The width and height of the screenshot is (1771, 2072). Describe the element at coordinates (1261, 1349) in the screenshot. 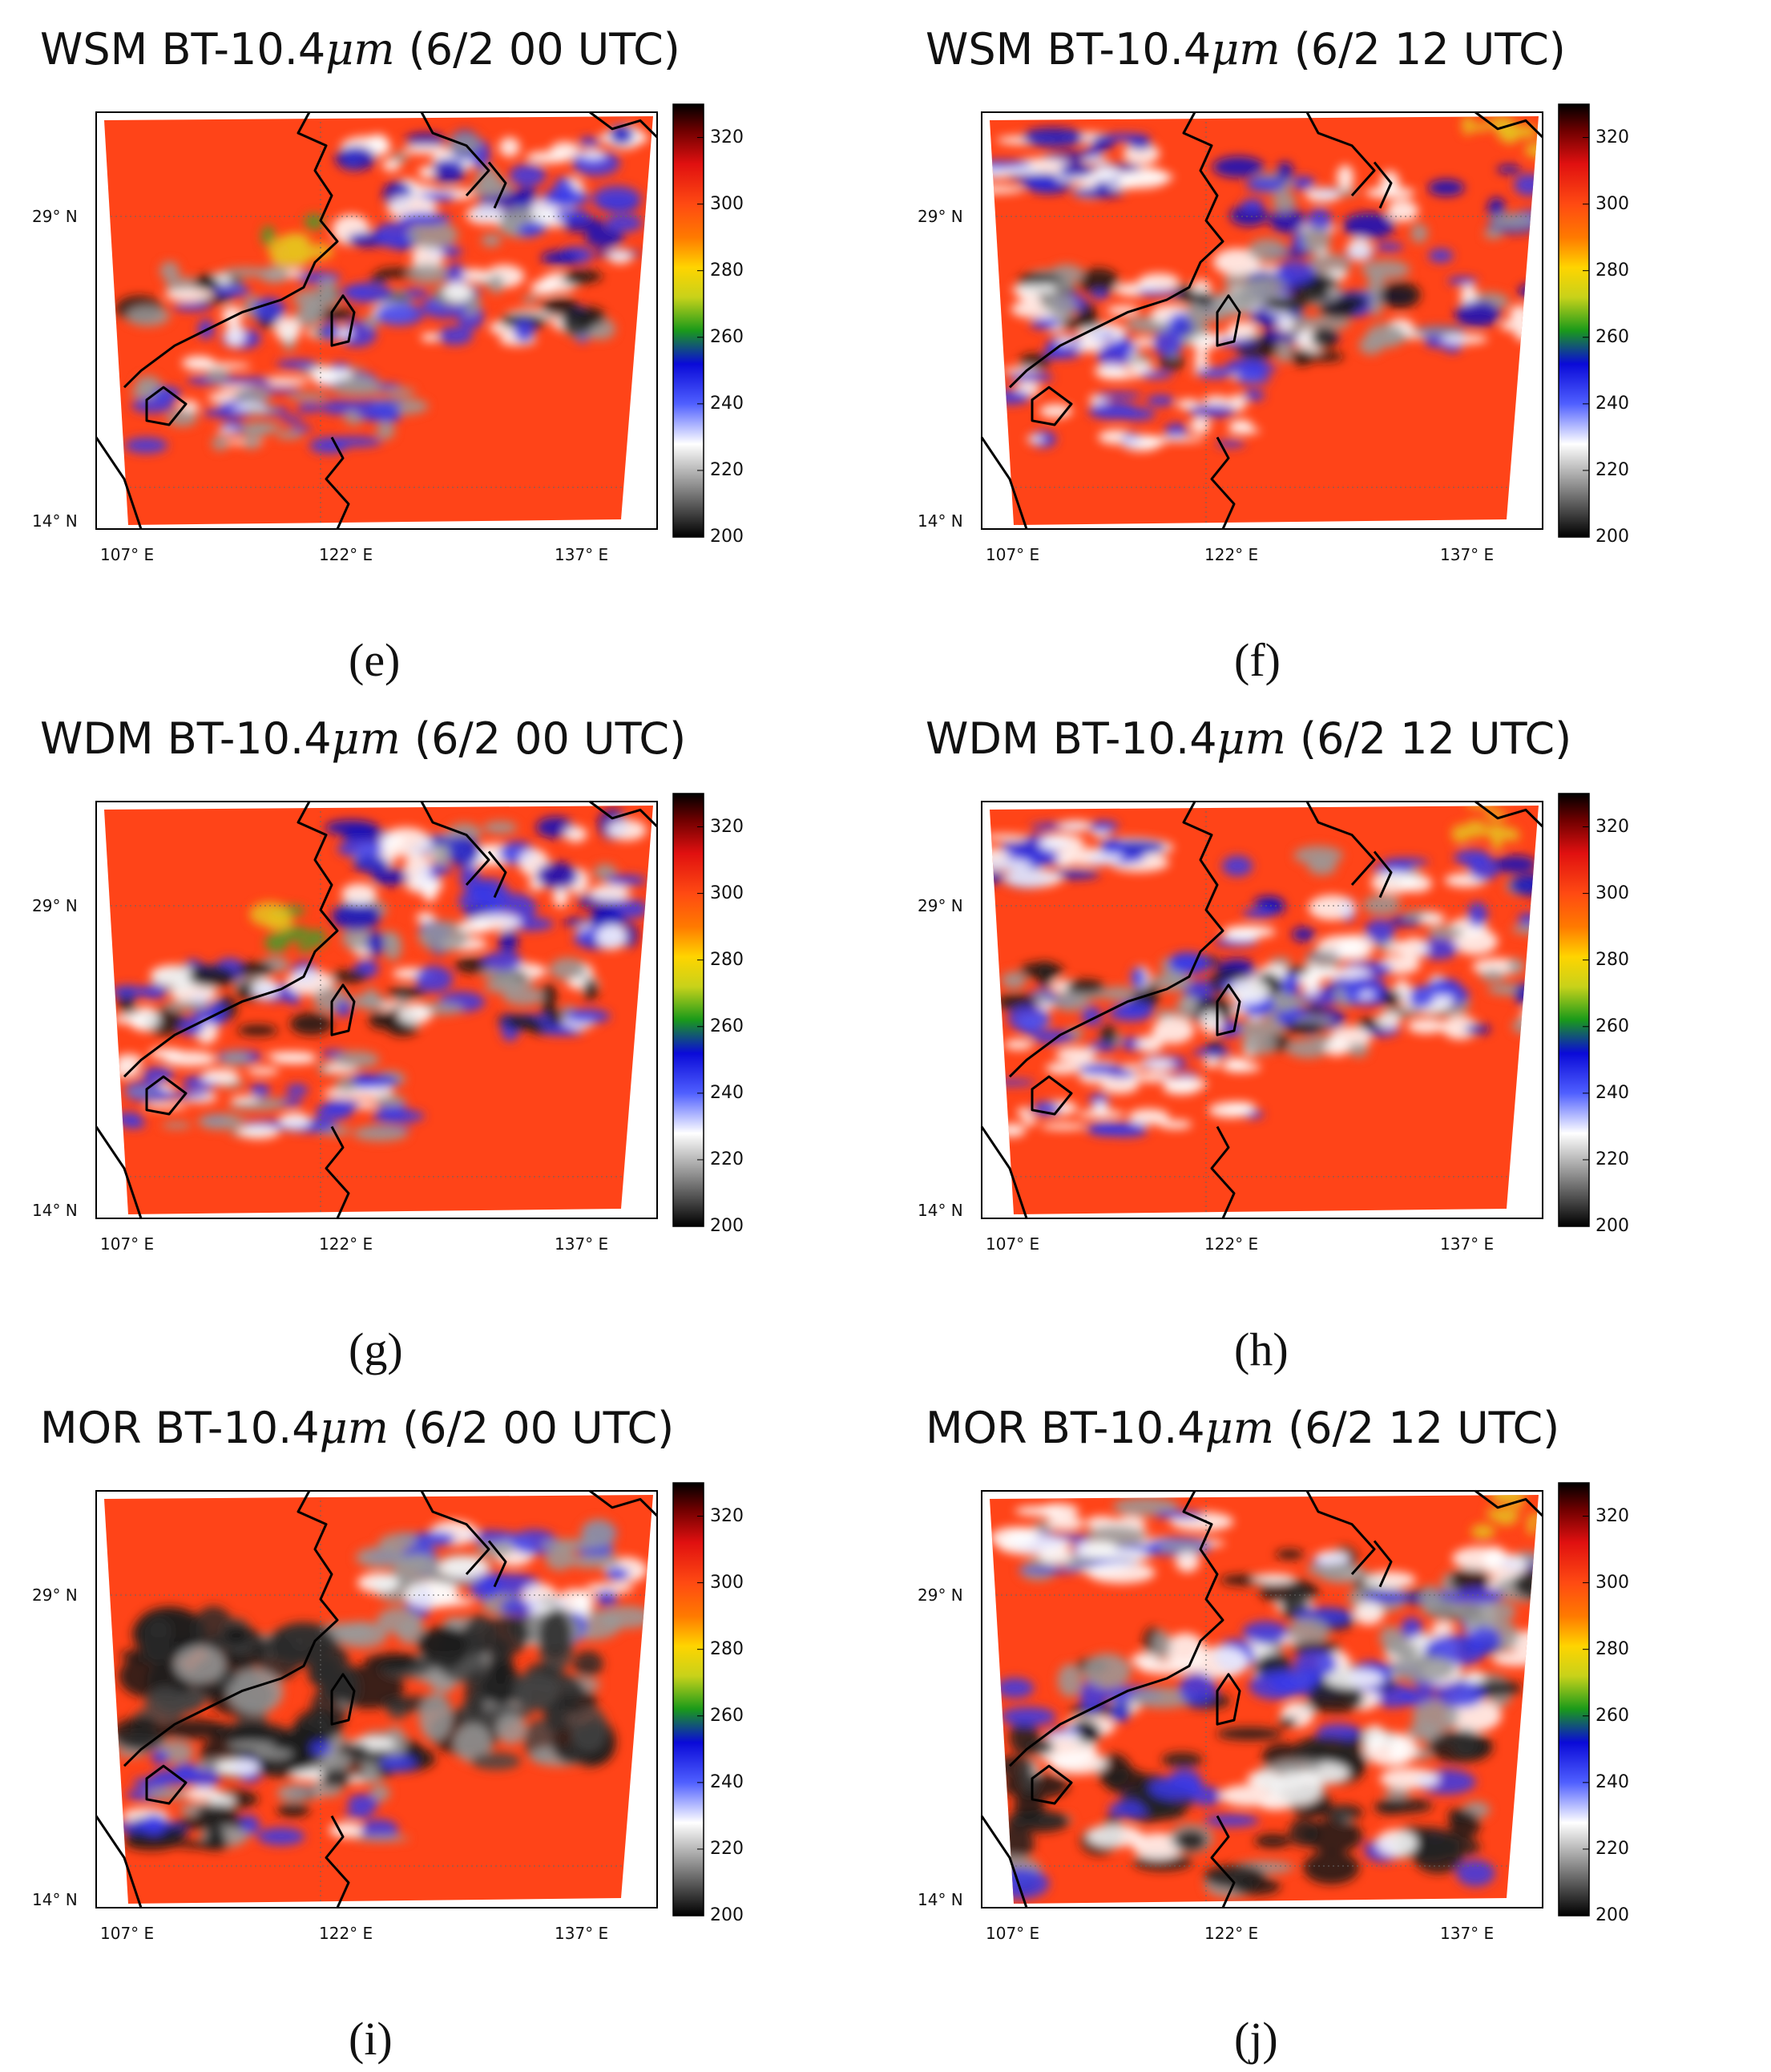

I see `panel-caption: (h)` at that location.